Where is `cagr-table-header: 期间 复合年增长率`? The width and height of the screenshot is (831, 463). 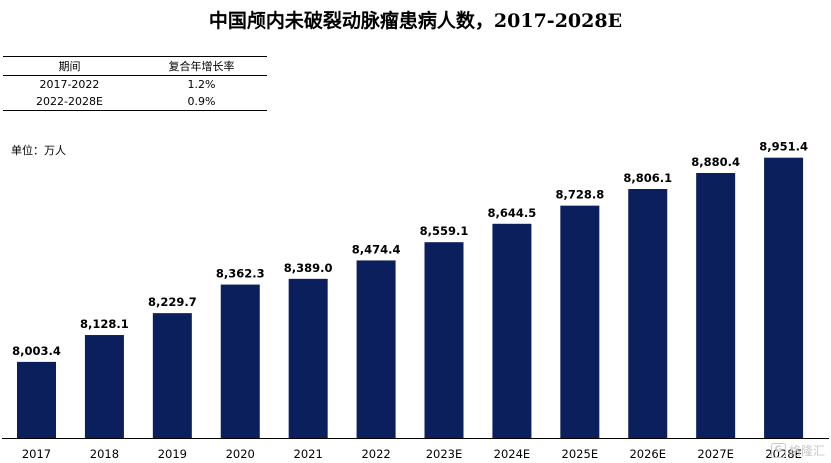
cagr-table-header: 期间 复合年增长率 is located at coordinates (135, 66).